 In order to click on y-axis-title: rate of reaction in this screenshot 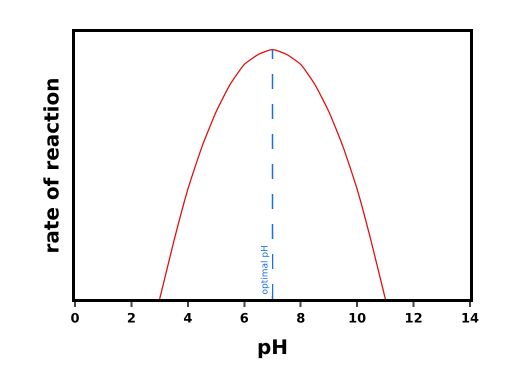, I will do `click(52, 165)`.